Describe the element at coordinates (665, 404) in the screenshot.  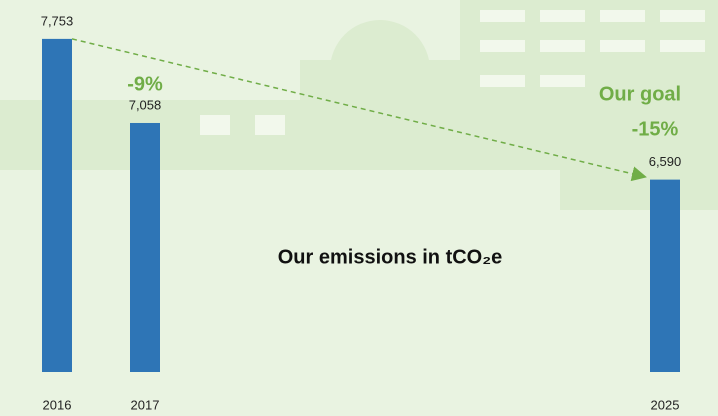
I see `x-tick-label: 2025` at that location.